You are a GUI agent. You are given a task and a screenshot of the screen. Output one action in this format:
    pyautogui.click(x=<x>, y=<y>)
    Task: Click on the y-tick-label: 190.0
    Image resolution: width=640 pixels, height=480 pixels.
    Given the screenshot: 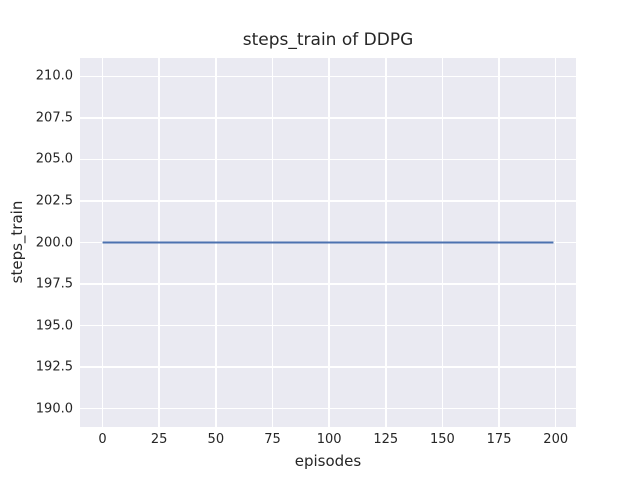 What is the action you would take?
    pyautogui.click(x=54, y=409)
    